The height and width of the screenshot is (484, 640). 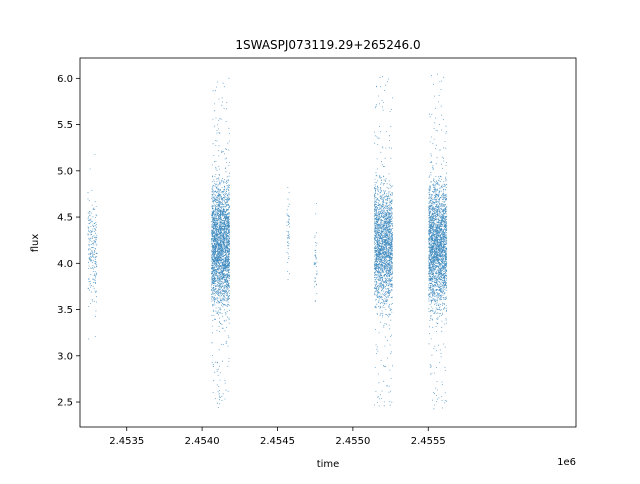 What do you see at coordinates (65, 356) in the screenshot?
I see `y-tick-label: 3.0` at bounding box center [65, 356].